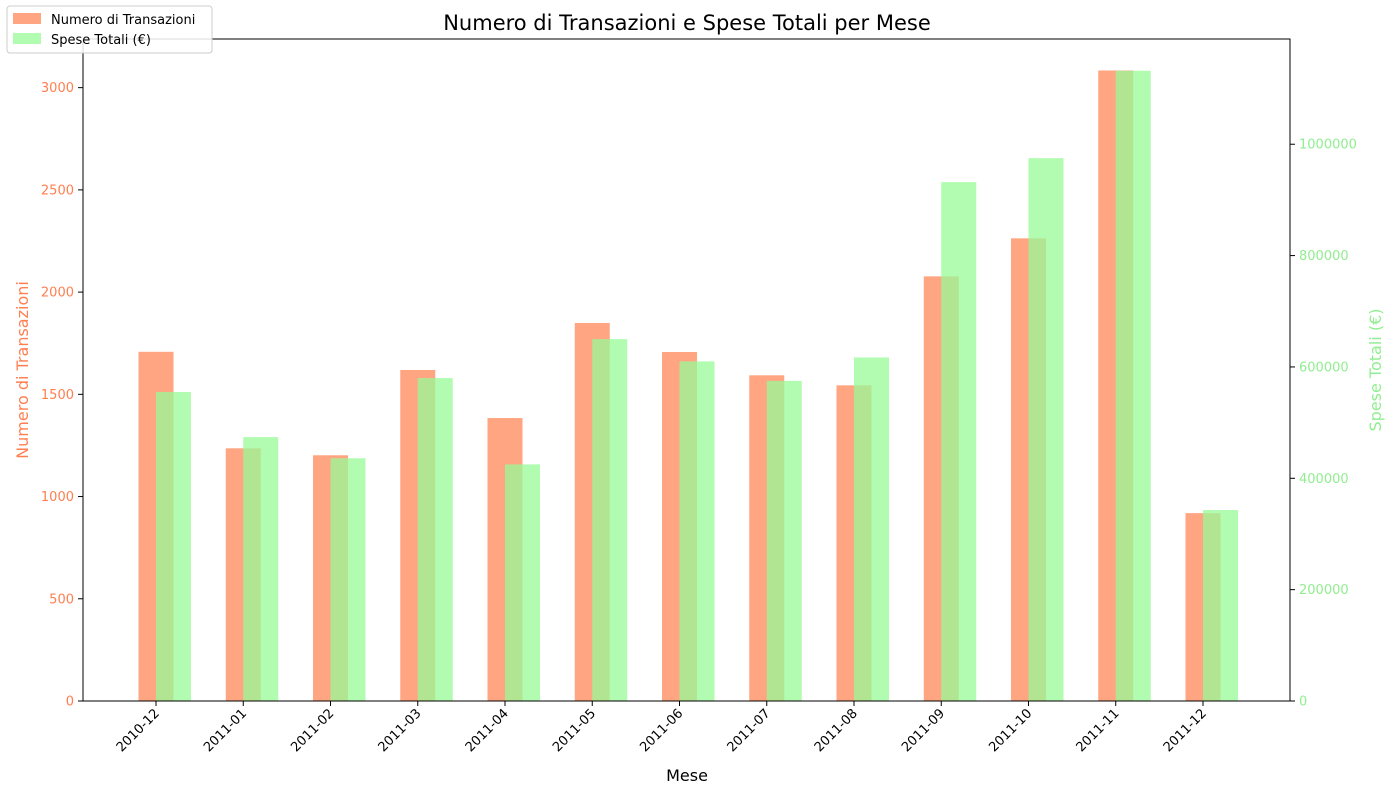  I want to click on x-tick-label: 2011-04, so click(487, 730).